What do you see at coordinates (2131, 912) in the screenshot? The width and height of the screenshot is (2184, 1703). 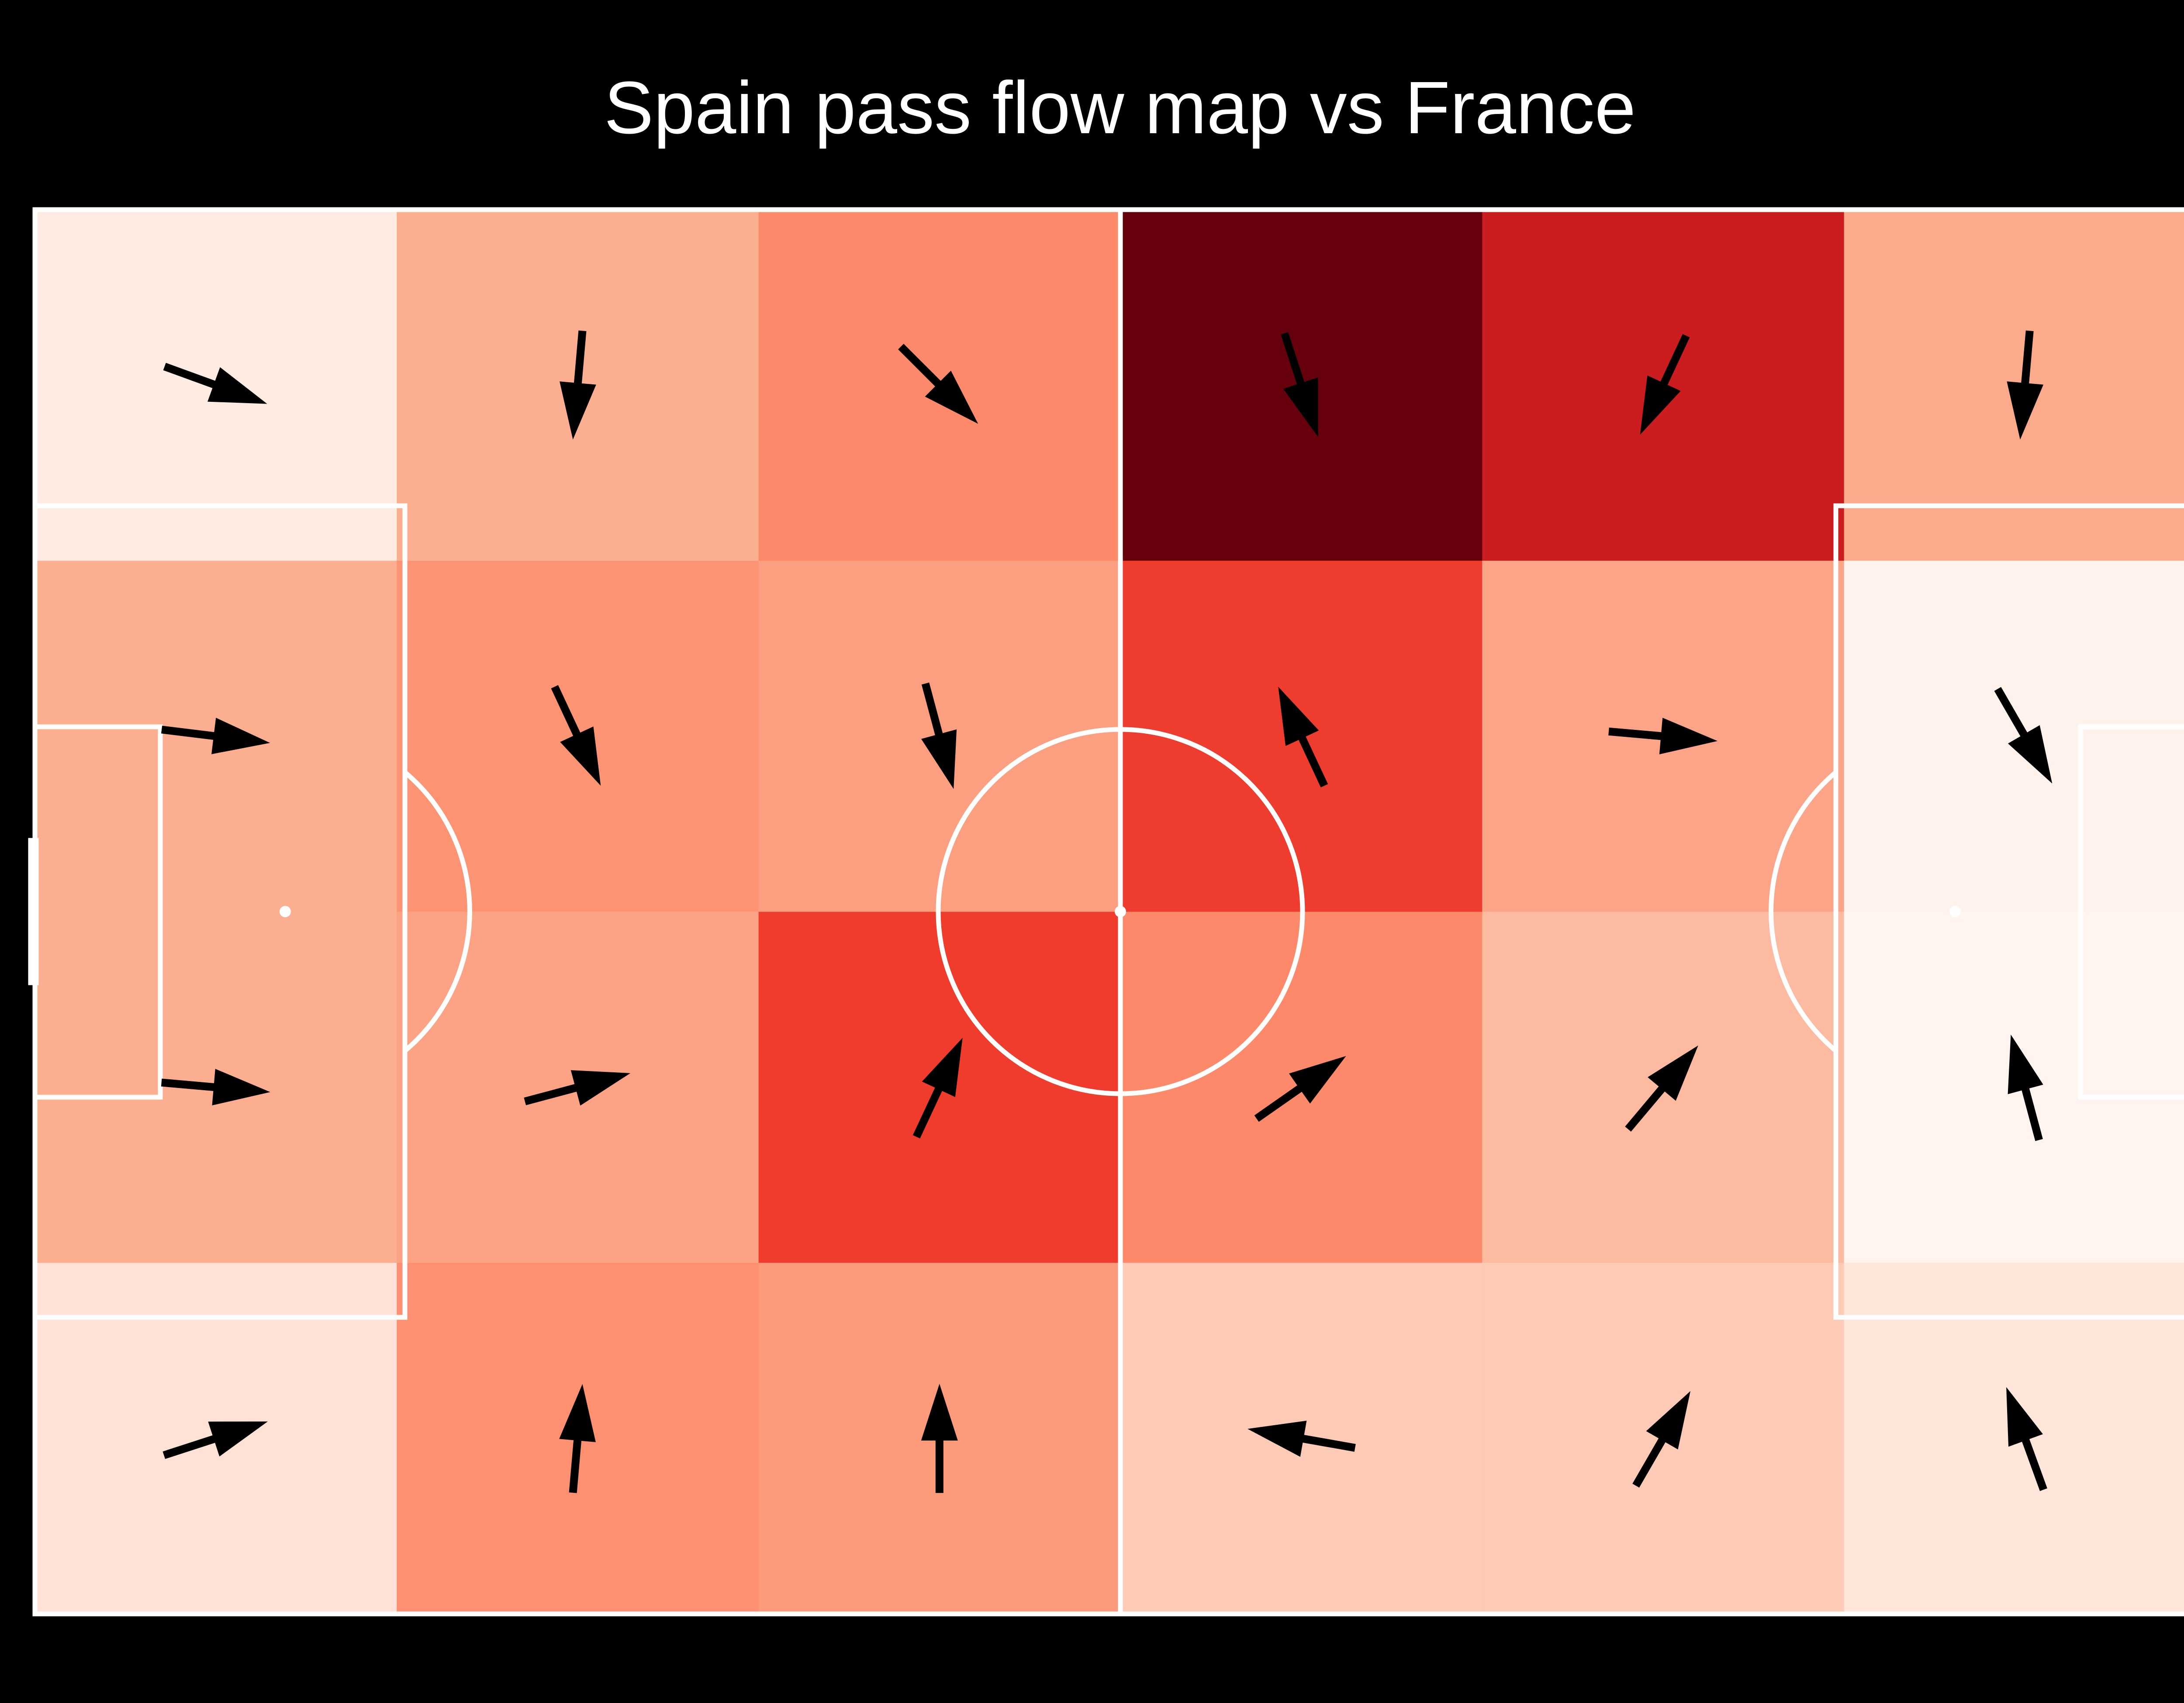 I see `right-goal-area` at bounding box center [2131, 912].